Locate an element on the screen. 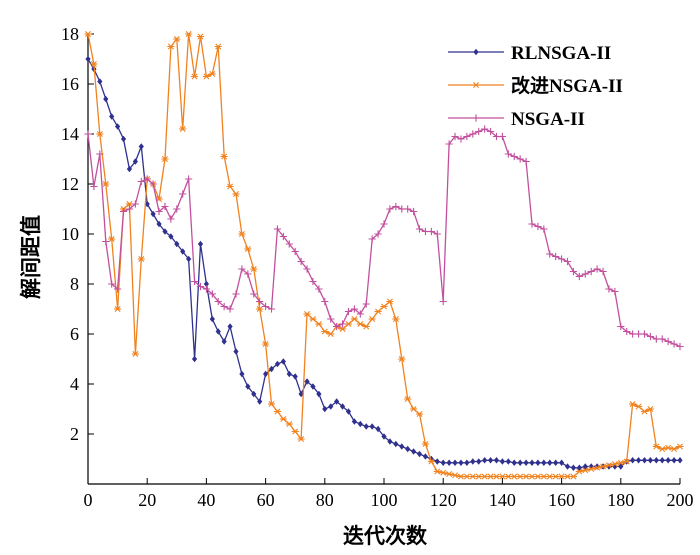 The width and height of the screenshot is (700, 555). legend: RLNSGA-II 改进NSGA-II NSGA-II is located at coordinates (535, 86).